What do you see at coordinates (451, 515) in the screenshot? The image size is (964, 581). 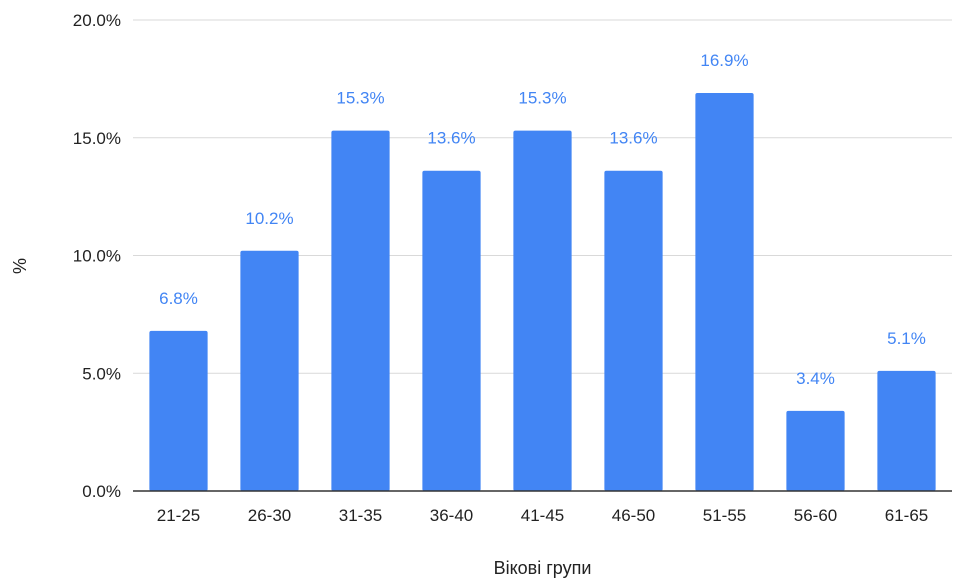 I see `x-tick-label: 36-40` at bounding box center [451, 515].